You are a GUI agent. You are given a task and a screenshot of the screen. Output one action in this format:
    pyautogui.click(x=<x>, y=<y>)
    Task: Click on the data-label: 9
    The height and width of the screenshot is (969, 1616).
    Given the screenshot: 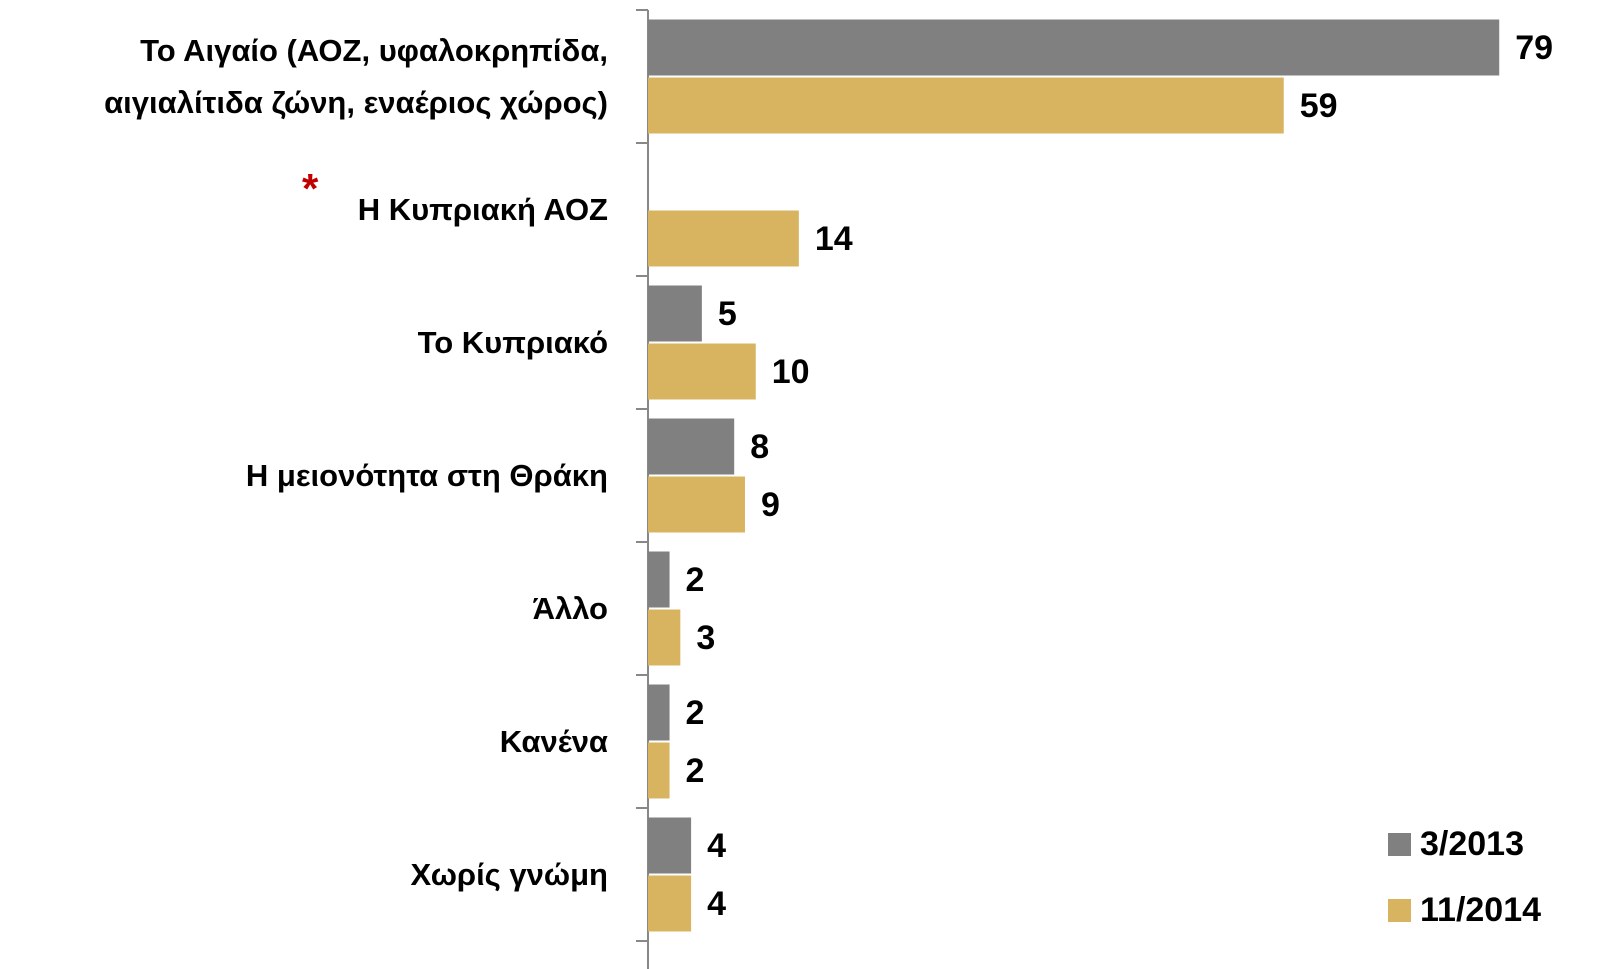 What is the action you would take?
    pyautogui.click(x=770, y=505)
    